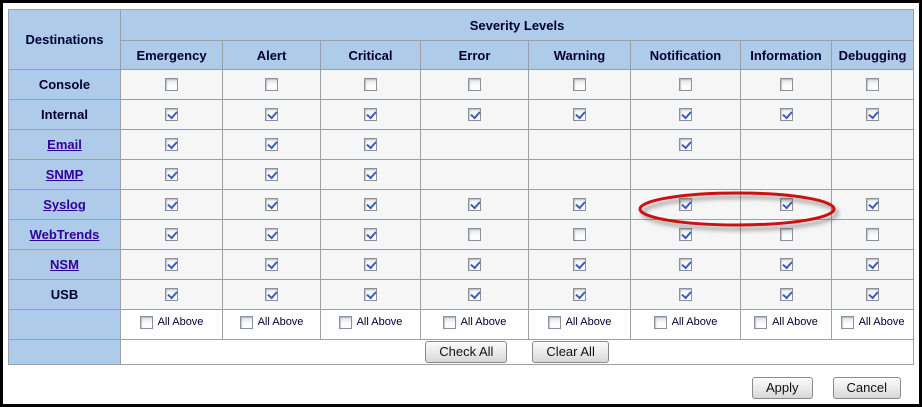 This screenshot has height=407, width=922. Describe the element at coordinates (685, 84) in the screenshot. I see `severity-checkbox-console-notification` at that location.